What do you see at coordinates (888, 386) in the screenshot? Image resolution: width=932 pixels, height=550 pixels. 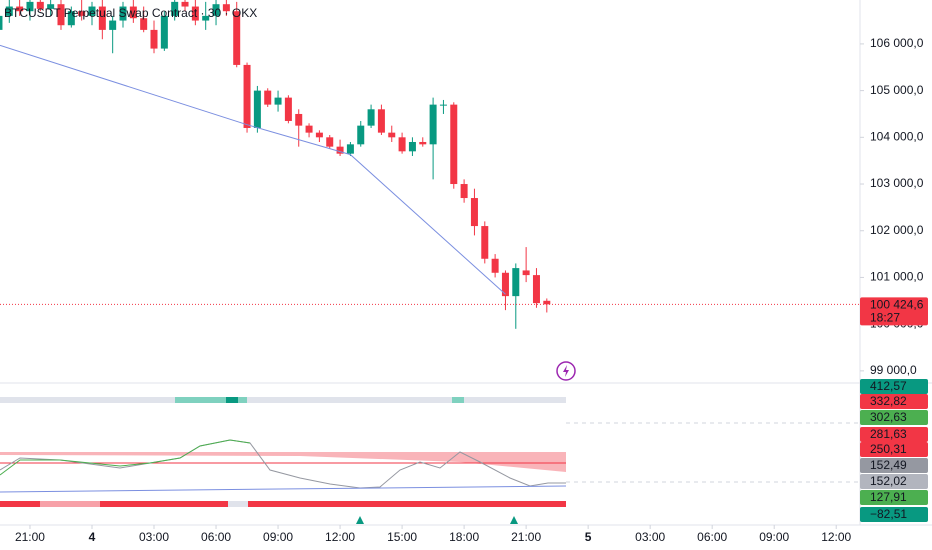 I see `indicator-label: 412,57` at bounding box center [888, 386].